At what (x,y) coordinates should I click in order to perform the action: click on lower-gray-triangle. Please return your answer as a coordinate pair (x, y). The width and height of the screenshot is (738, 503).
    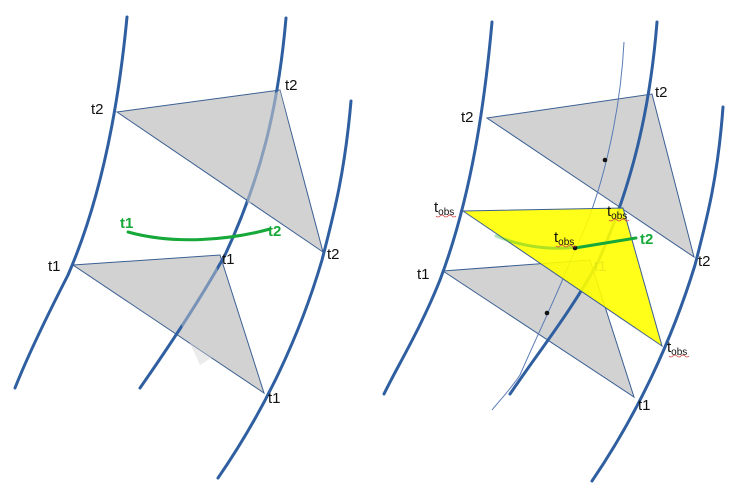
    Looking at the image, I should click on (168, 324).